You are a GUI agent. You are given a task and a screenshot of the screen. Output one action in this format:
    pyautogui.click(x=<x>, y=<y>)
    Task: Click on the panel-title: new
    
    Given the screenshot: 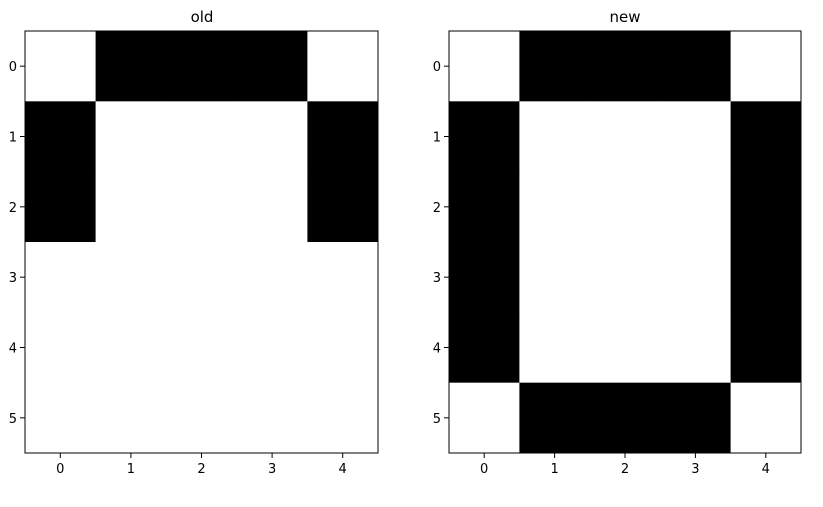 What is the action you would take?
    pyautogui.click(x=624, y=17)
    